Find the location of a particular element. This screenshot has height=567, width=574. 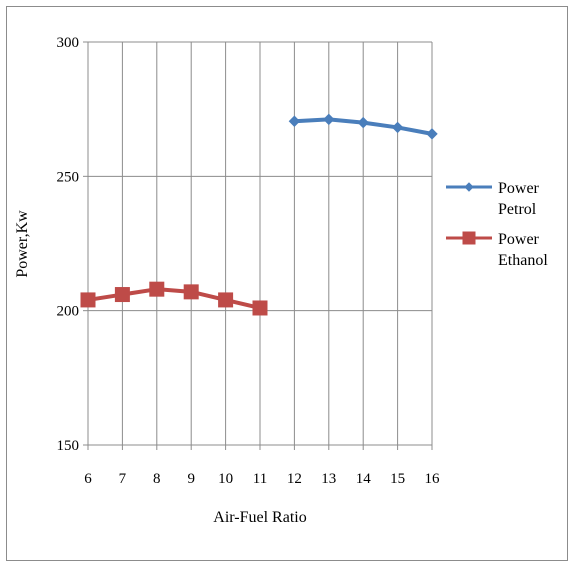

x-axis-label: Air-Fuel Ratio is located at coordinates (259, 517).